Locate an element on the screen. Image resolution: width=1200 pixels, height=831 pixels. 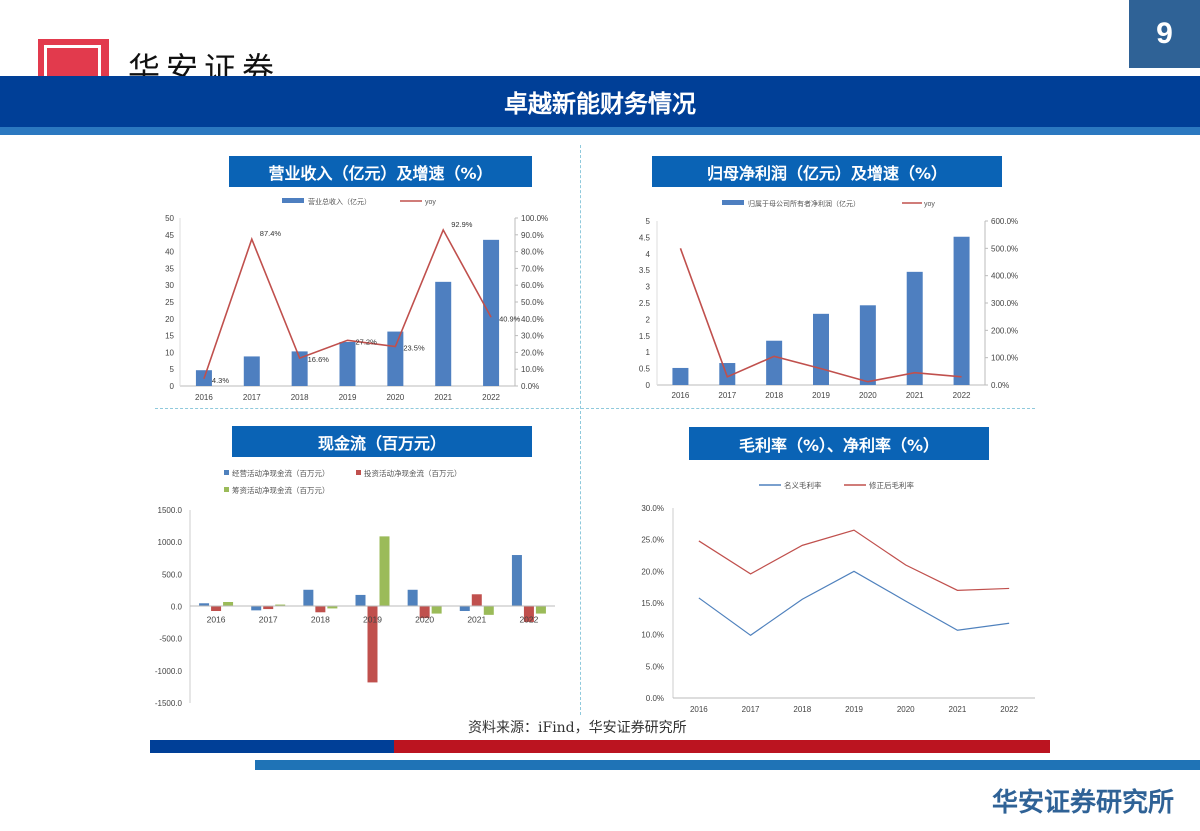
svg-text: 40.0% is located at coordinates (532, 319).